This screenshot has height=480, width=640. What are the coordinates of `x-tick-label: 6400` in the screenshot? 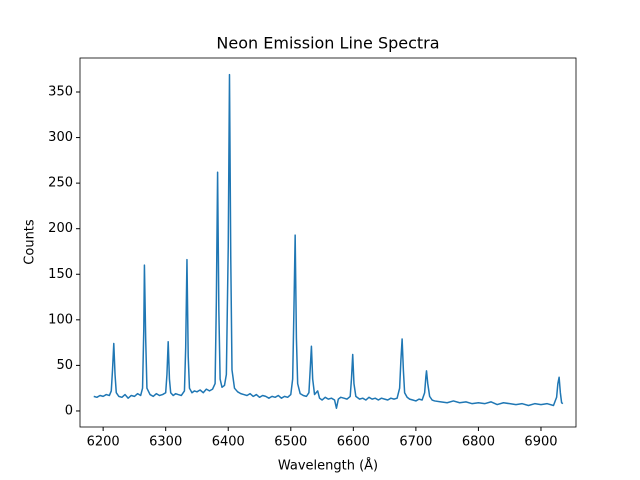 It's located at (228, 442).